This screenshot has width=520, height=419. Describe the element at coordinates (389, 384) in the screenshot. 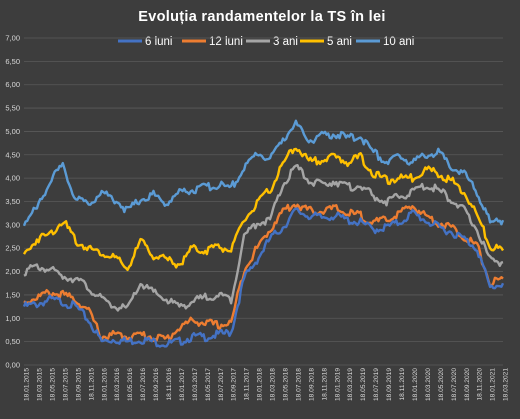

I see `x-tick-label: 18.09.2019` at that location.